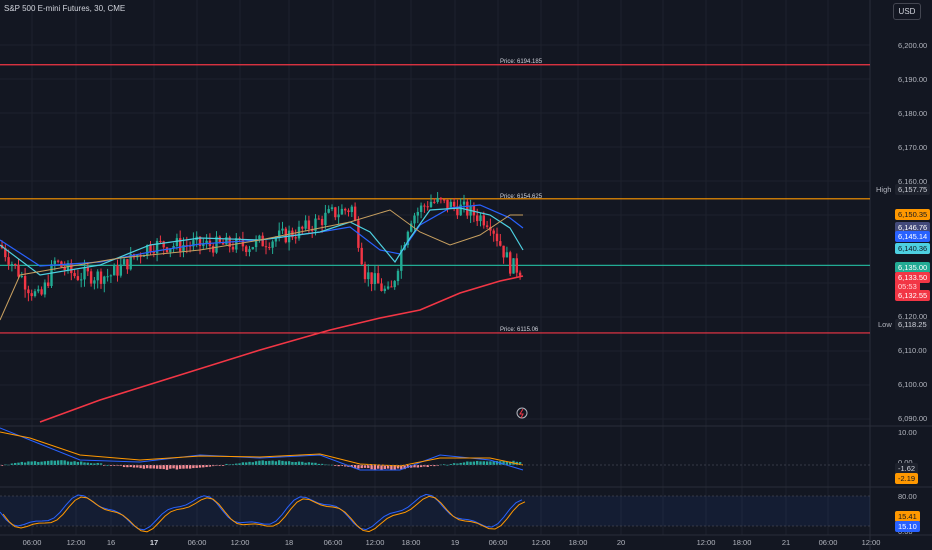 This screenshot has height=550, width=932. I want to click on macd-tag: -1.62, so click(907, 468).